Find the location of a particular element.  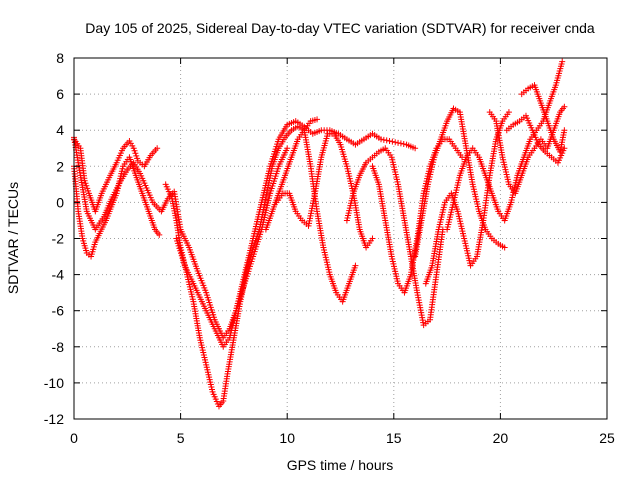

y-tick-label: -12 is located at coordinates (54, 419).